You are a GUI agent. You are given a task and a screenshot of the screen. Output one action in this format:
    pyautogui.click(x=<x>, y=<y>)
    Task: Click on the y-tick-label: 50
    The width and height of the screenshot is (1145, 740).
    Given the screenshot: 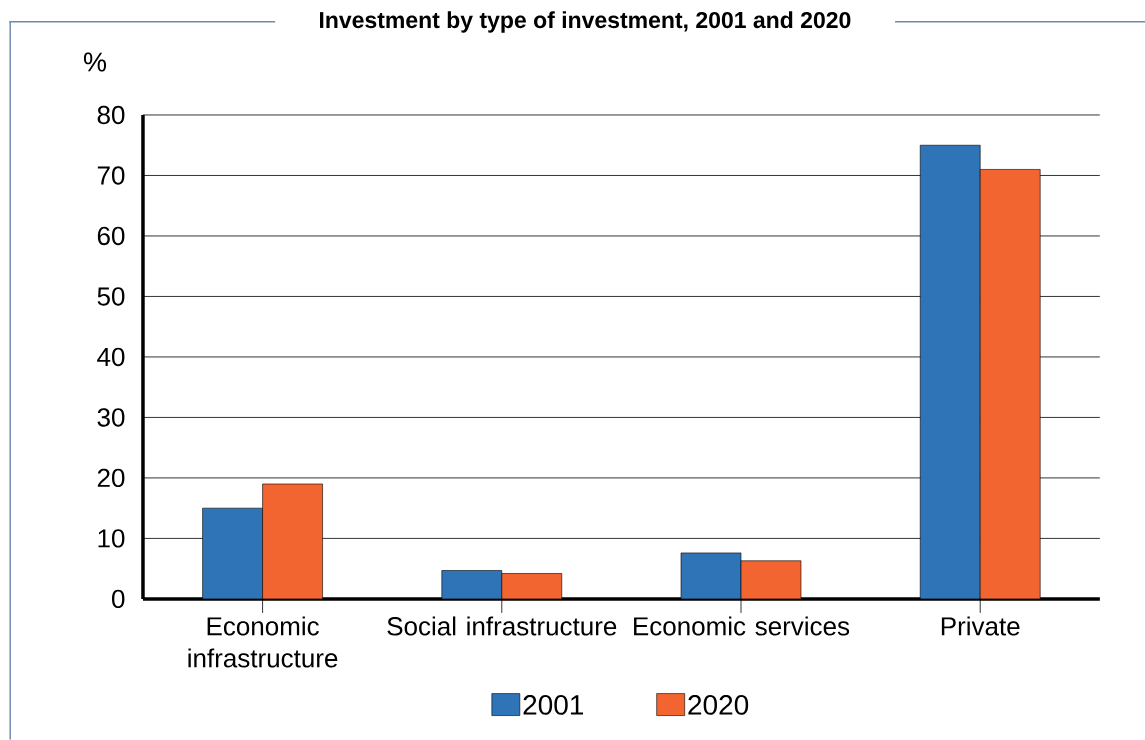 What is the action you would take?
    pyautogui.click(x=111, y=296)
    